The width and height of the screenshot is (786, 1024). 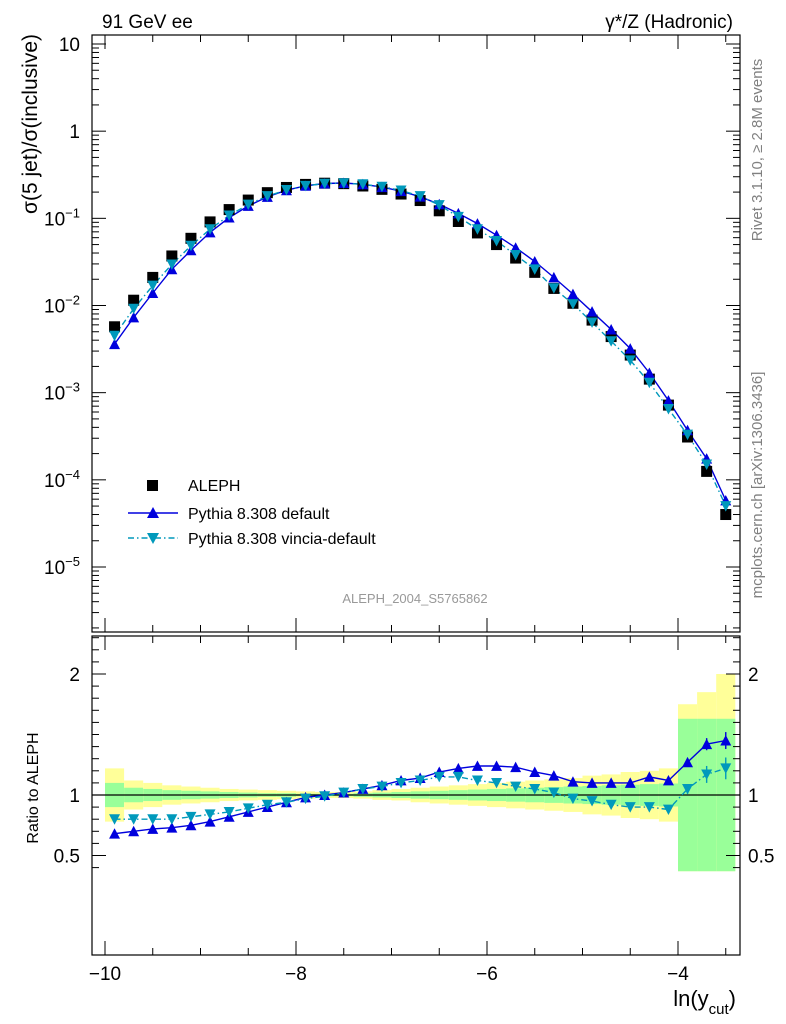 What do you see at coordinates (153, 538) in the screenshot?
I see `legend-marker-vincia` at bounding box center [153, 538].